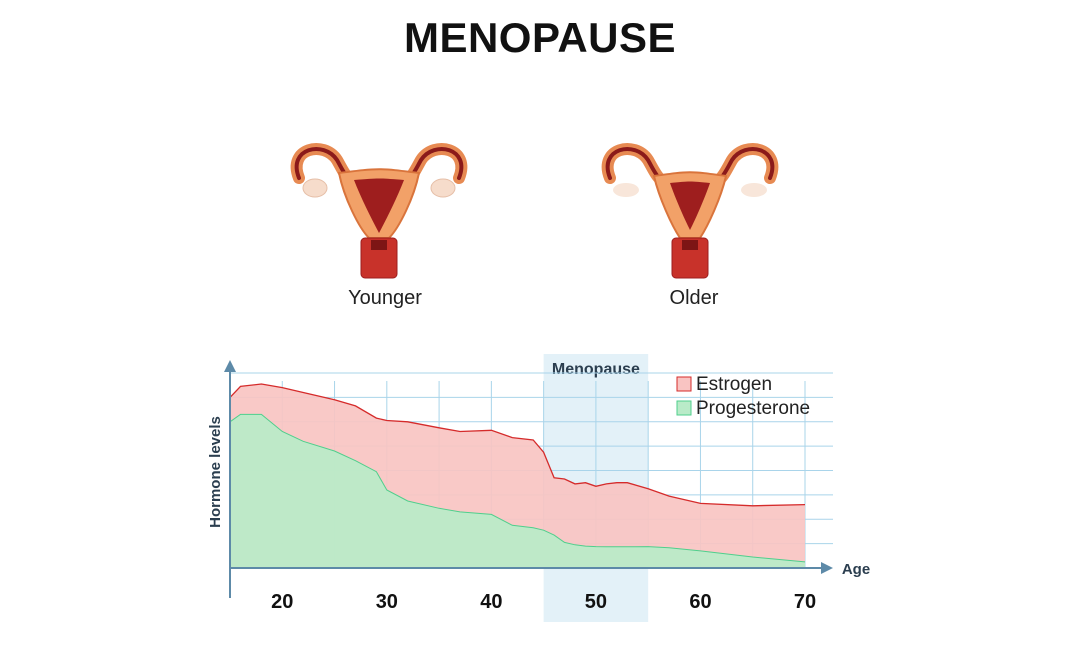  What do you see at coordinates (684, 408) in the screenshot?
I see `legend-swatch-progesterone` at bounding box center [684, 408].